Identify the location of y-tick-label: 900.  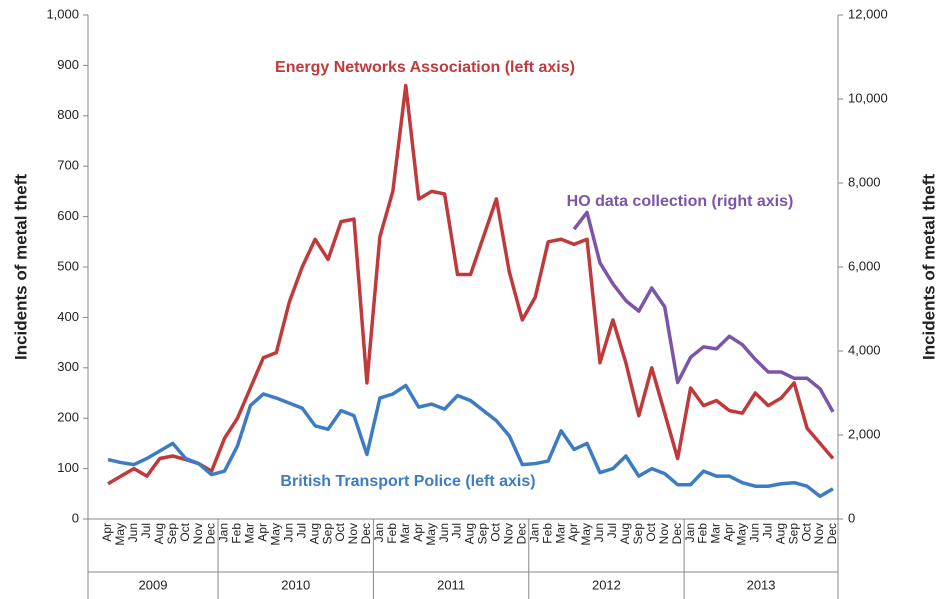
(68, 64).